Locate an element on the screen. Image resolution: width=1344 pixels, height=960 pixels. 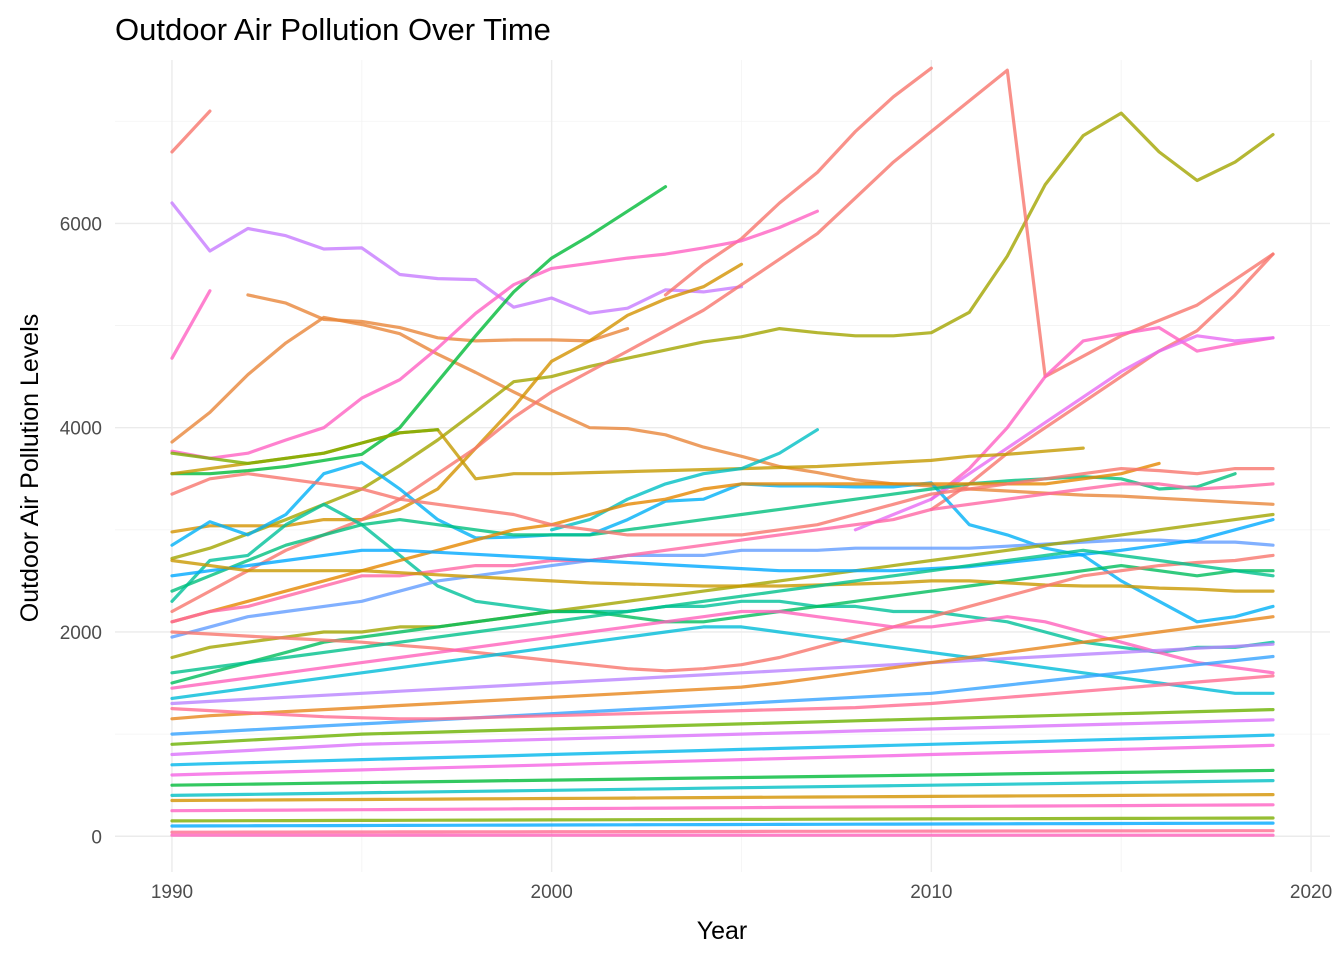
y-tick-label: 2000 is located at coordinates (81, 633).